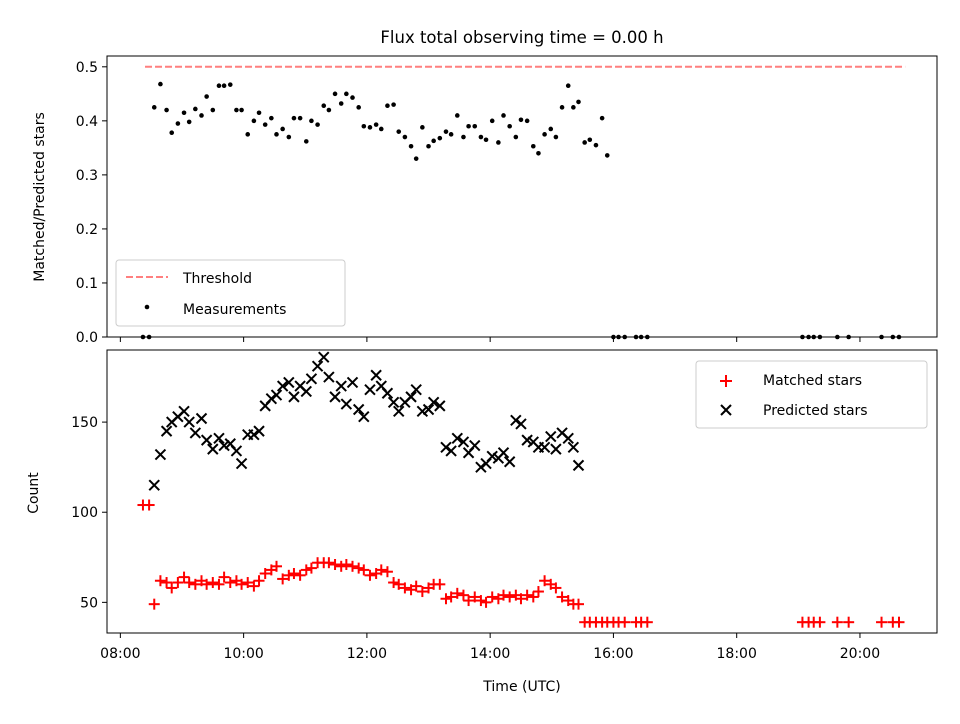  Describe the element at coordinates (34, 493) in the screenshot. I see `bottom-y-axis-label: Count` at that location.